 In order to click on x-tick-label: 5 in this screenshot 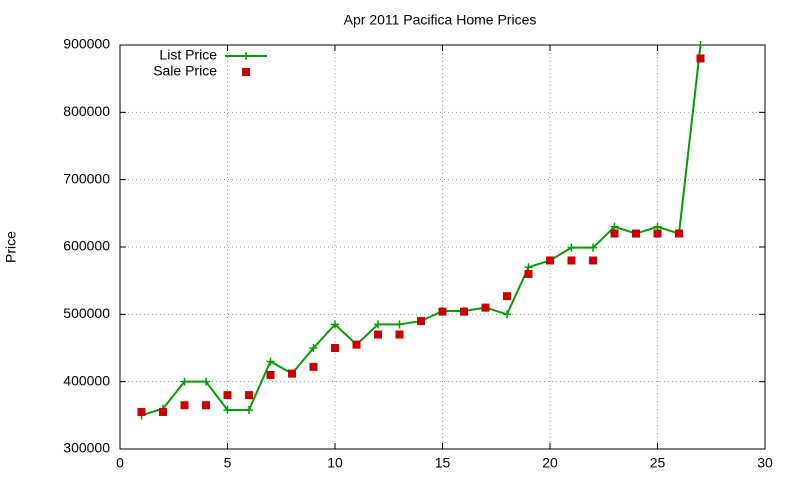, I will do `click(228, 463)`.